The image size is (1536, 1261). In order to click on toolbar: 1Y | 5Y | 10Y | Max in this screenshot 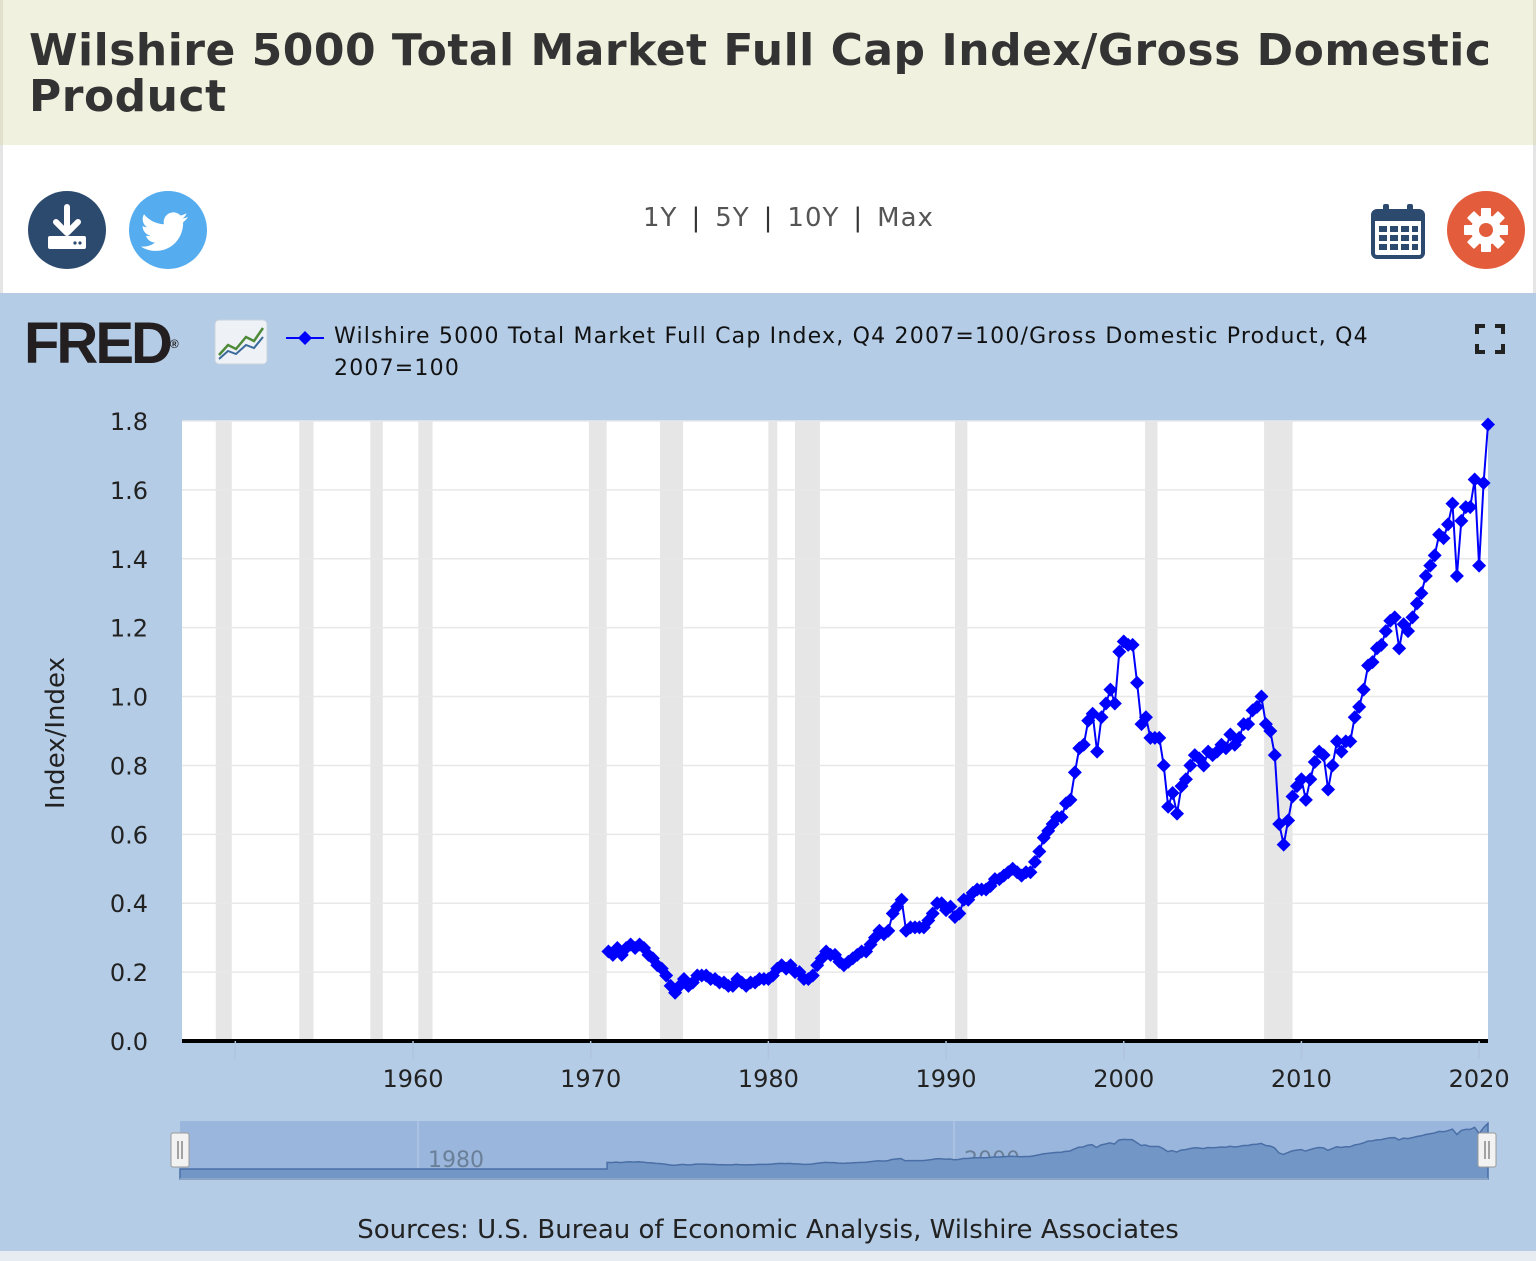, I will do `click(768, 219)`.